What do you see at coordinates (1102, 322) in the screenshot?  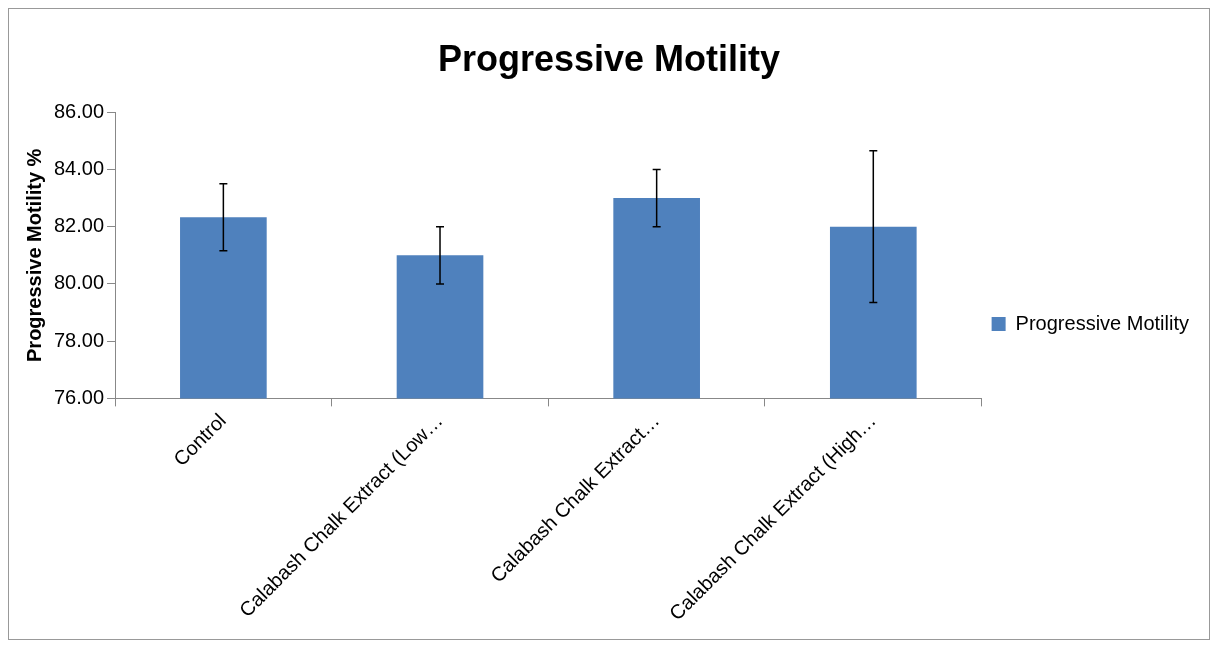 I see `legend-label: Progressive Motility` at bounding box center [1102, 322].